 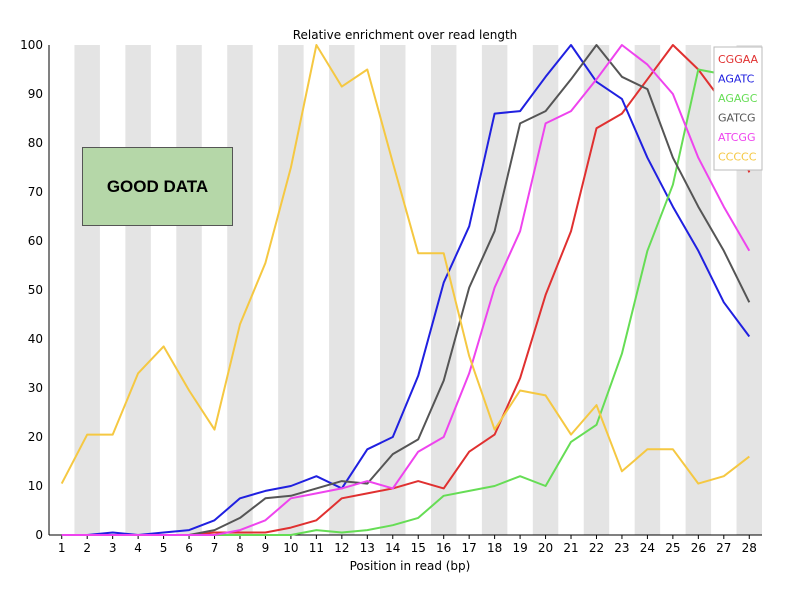 What do you see at coordinates (545, 548) in the screenshot?
I see `x-tick-label: 20` at bounding box center [545, 548].